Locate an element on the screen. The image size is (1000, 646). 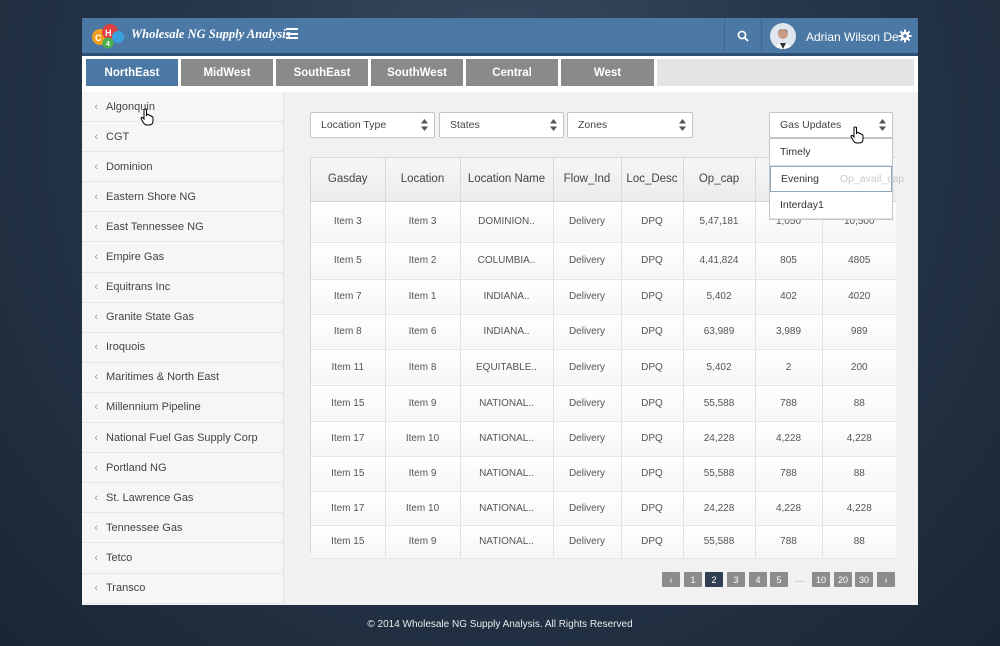
page-button-4: 4 is located at coordinates (758, 579).